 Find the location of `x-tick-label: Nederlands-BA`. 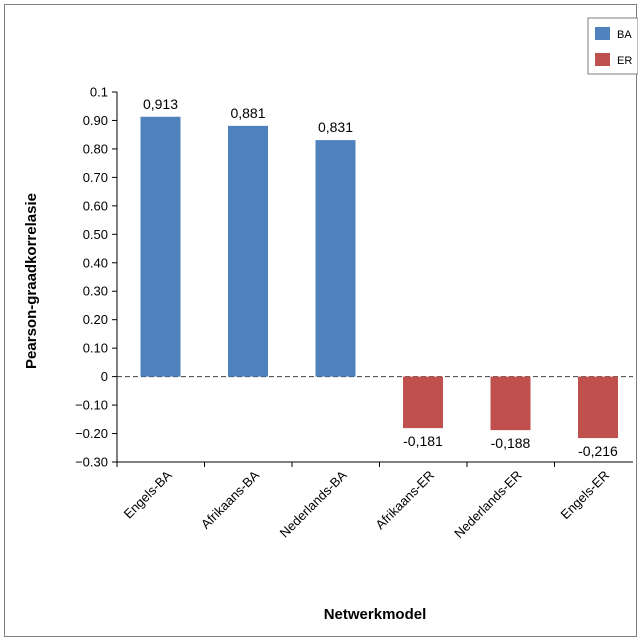

x-tick-label: Nederlands-BA is located at coordinates (313, 503).